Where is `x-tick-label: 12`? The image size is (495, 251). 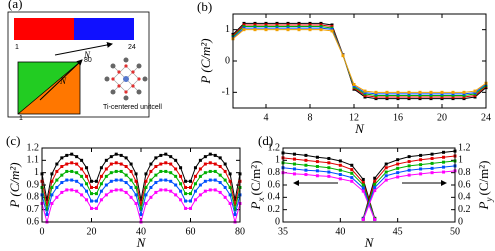 x-tick-label: 12 is located at coordinates (354, 117).